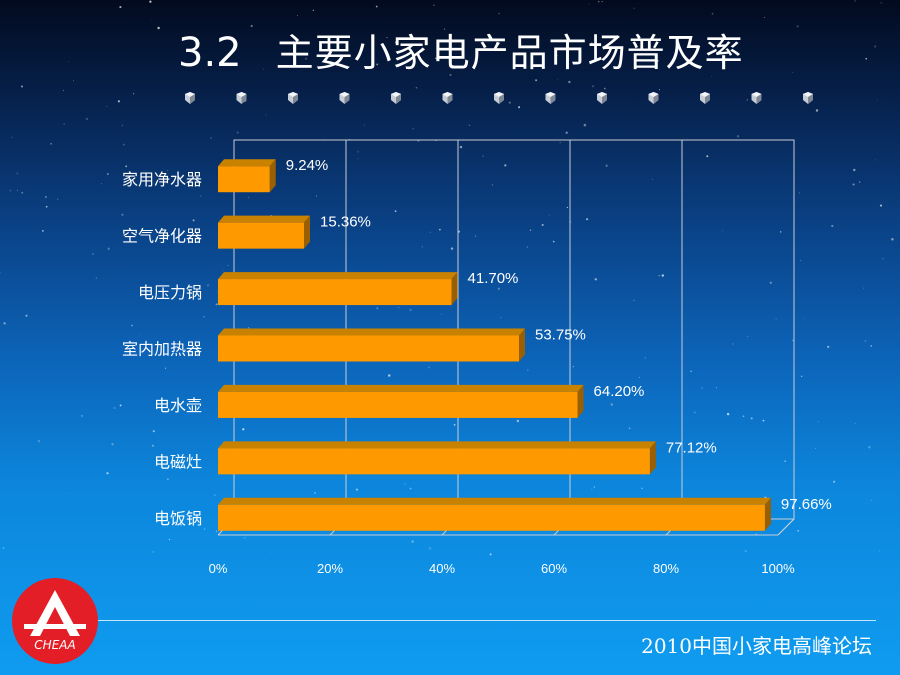 The width and height of the screenshot is (900, 675). What do you see at coordinates (210, 53) in the screenshot?
I see `slide-number: 3.2` at bounding box center [210, 53].